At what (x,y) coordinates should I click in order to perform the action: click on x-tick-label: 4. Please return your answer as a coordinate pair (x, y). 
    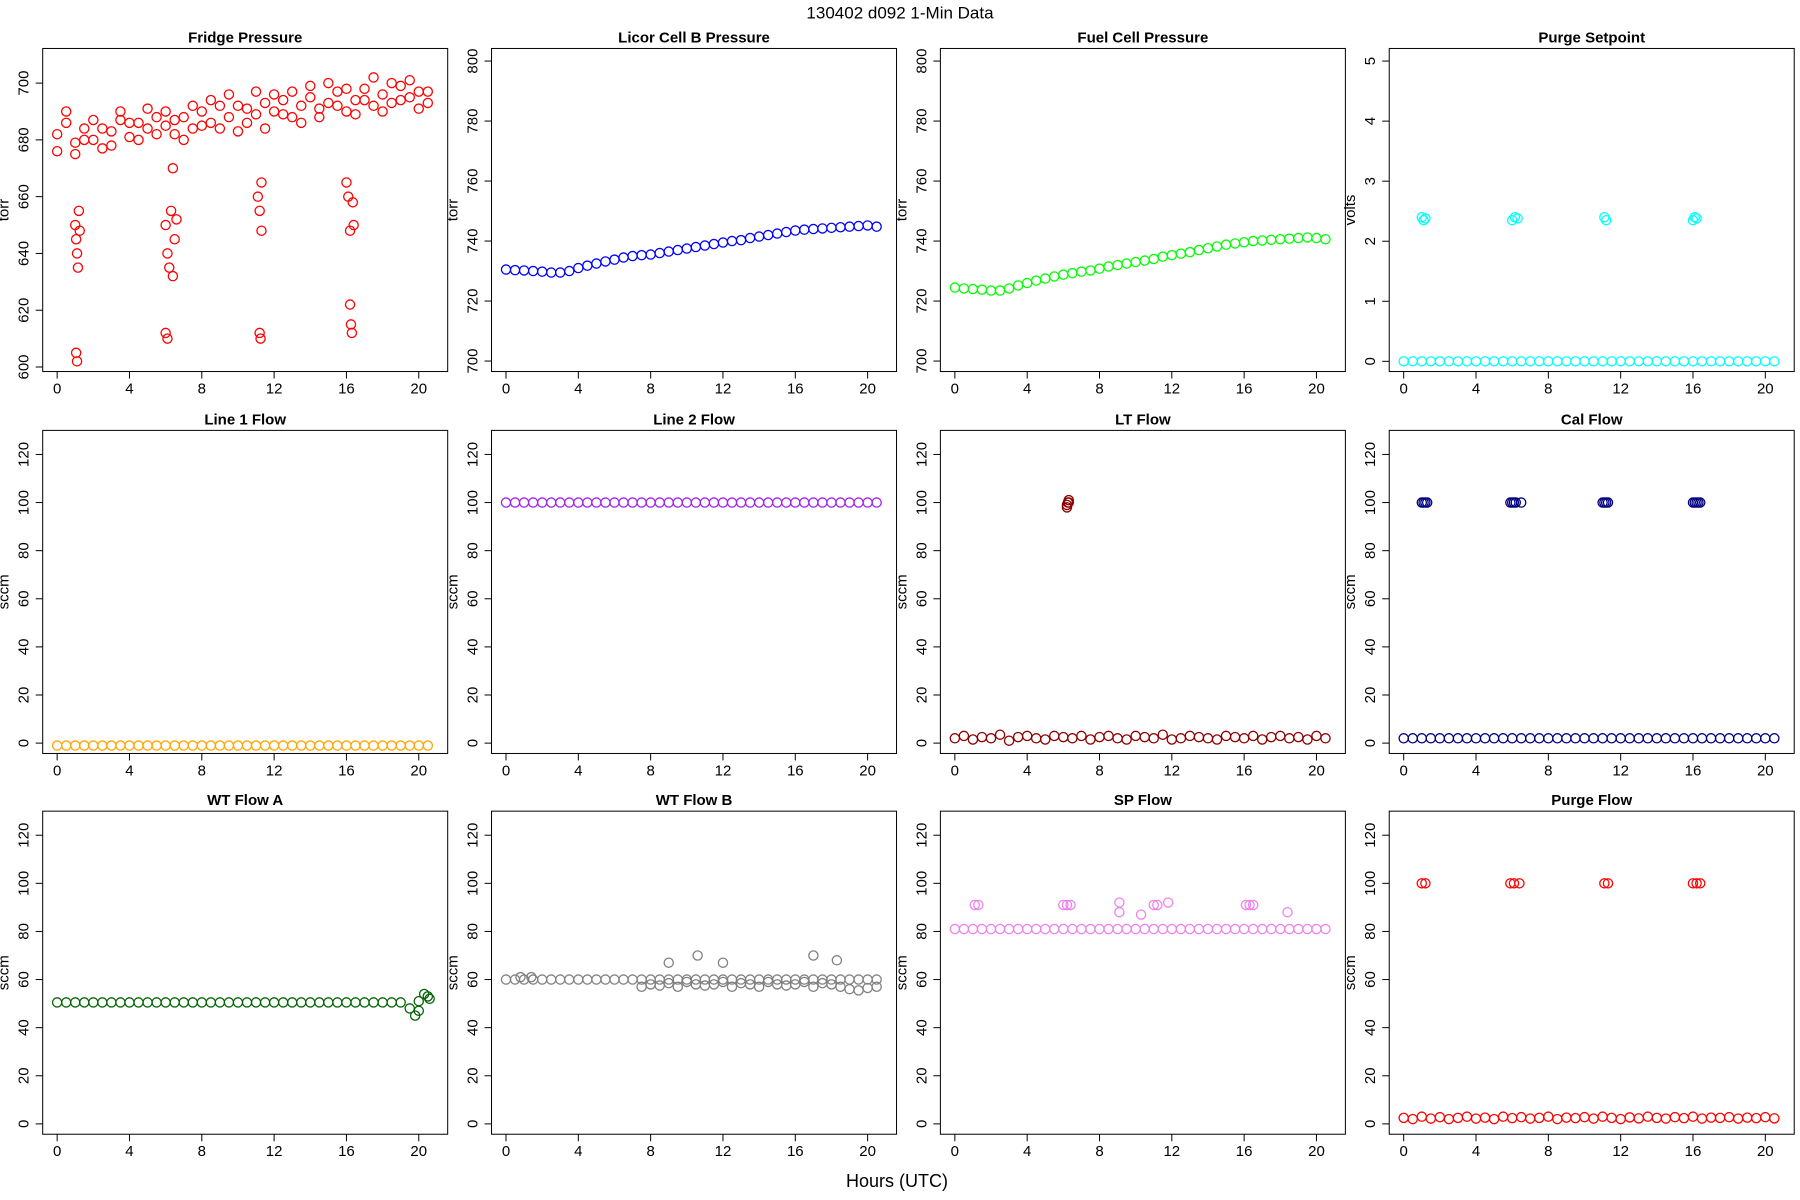
    Looking at the image, I should click on (1027, 770).